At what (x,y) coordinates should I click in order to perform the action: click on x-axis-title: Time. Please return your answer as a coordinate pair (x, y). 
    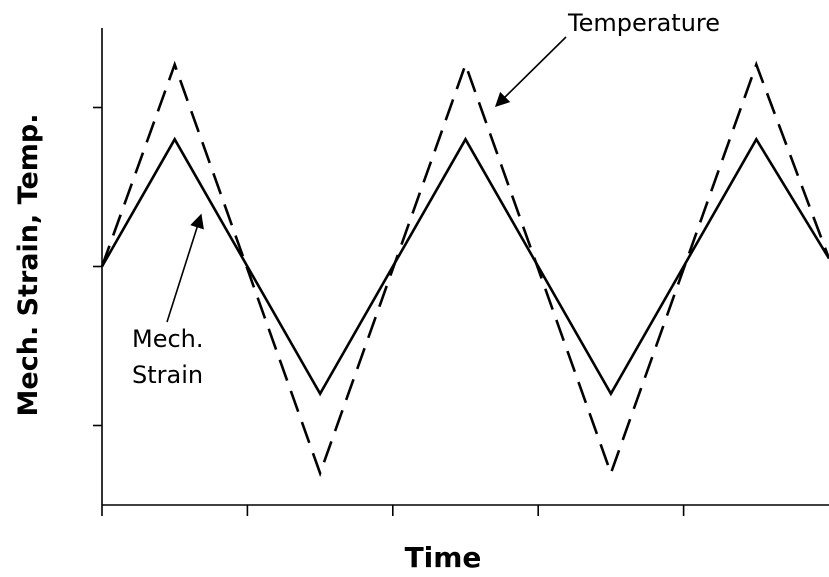
    Looking at the image, I should click on (443, 557).